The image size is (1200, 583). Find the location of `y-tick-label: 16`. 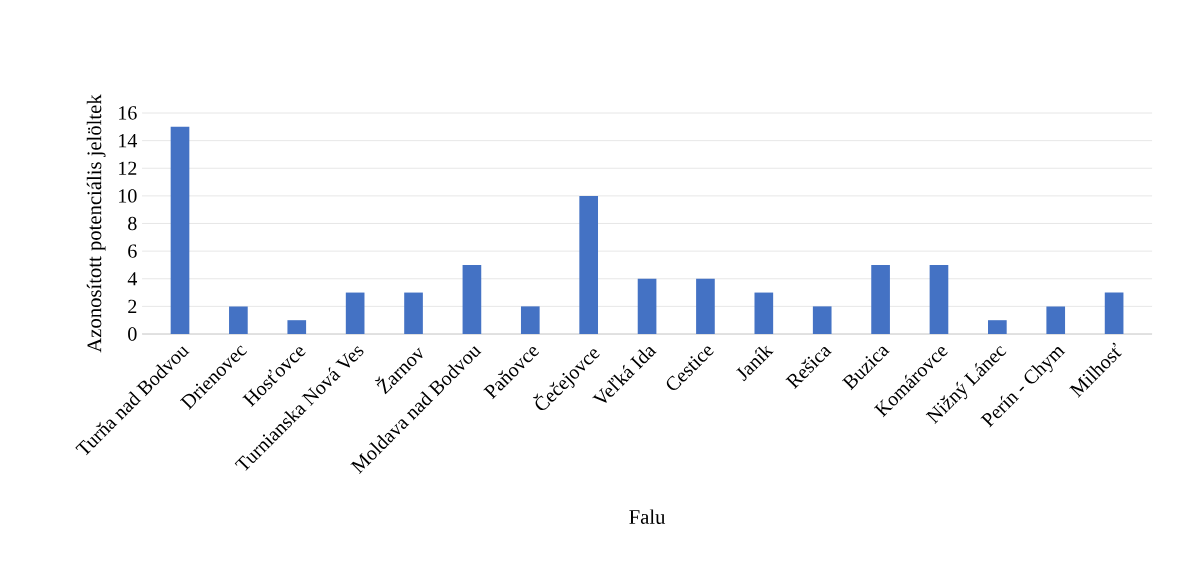

y-tick-label: 16 is located at coordinates (128, 113).